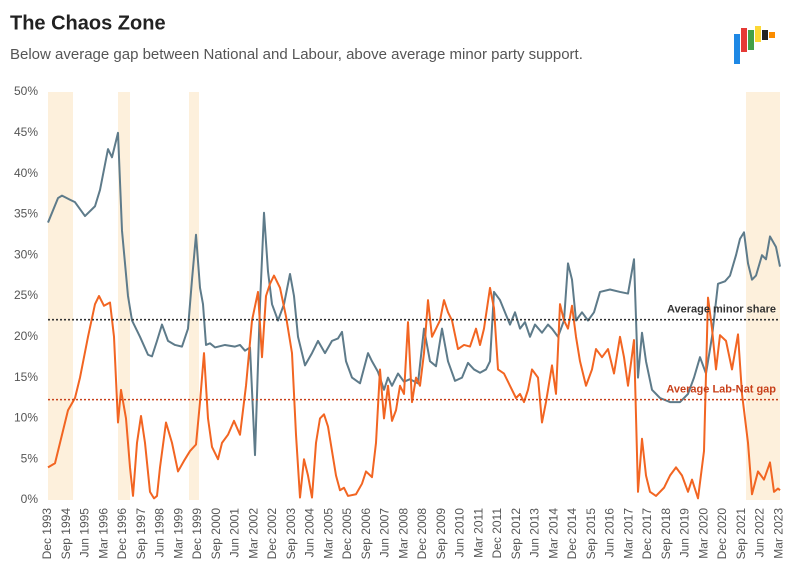 This screenshot has height=575, width=800. Describe the element at coordinates (647, 534) in the screenshot. I see `x-tick-label: Dec 2017` at that location.